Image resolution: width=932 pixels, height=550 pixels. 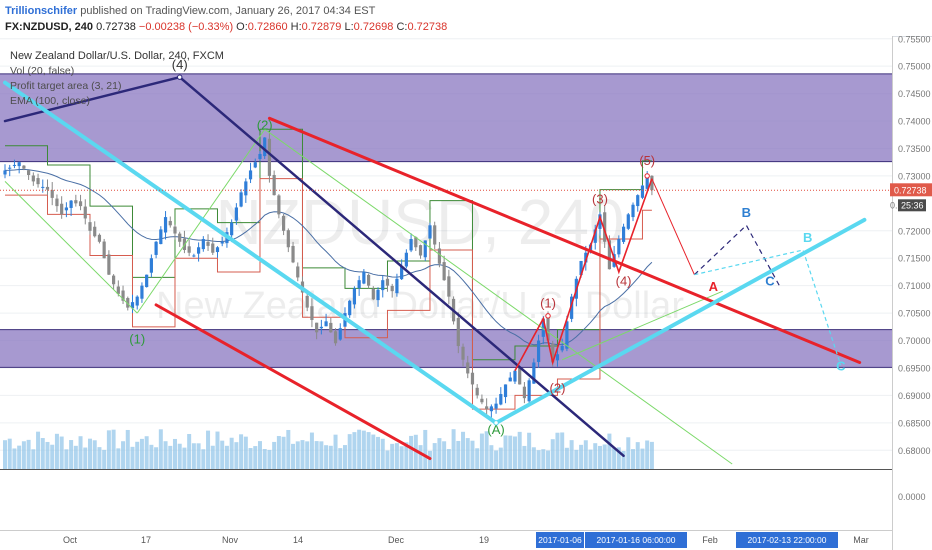 I want to click on symbol-label: FX:NZDUSD, 240, so click(x=49, y=27).